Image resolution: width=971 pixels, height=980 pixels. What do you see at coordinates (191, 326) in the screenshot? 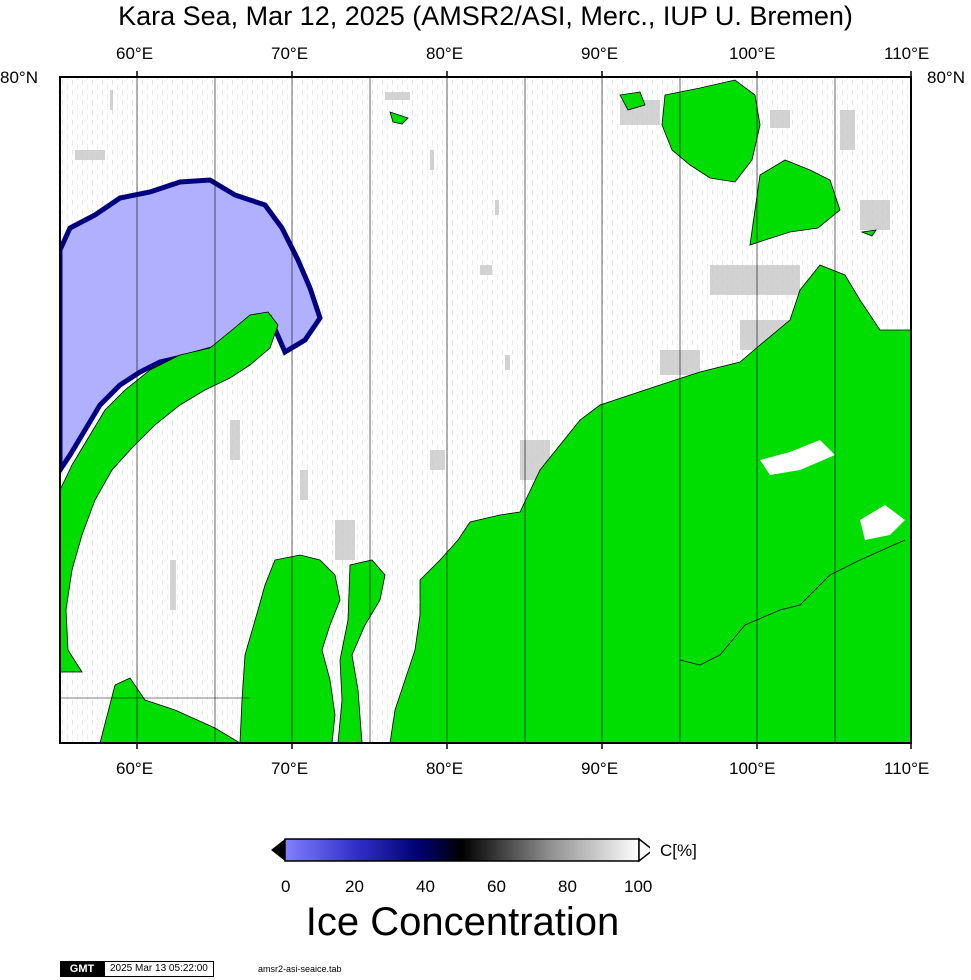
I see `open-water-area` at bounding box center [191, 326].